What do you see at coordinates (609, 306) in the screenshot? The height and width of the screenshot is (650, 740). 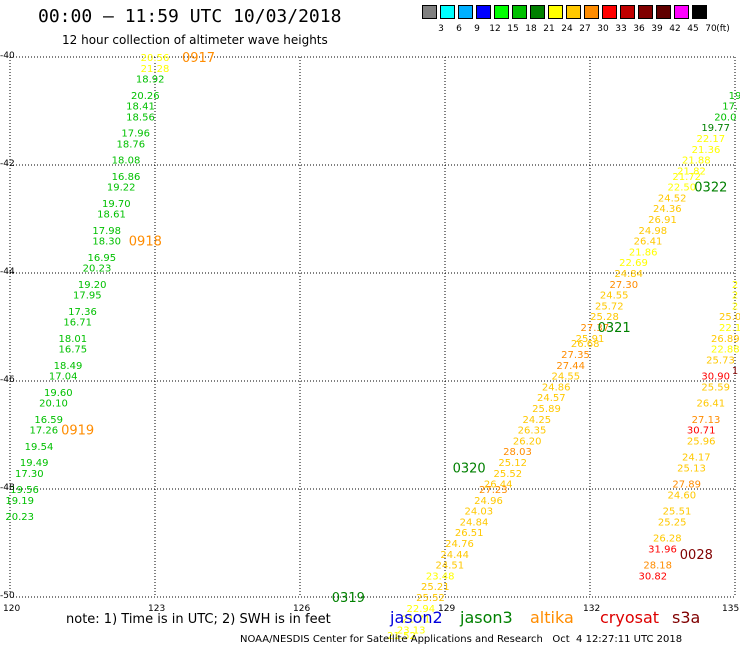 I see `wave-height-value: 25.72` at bounding box center [609, 306].